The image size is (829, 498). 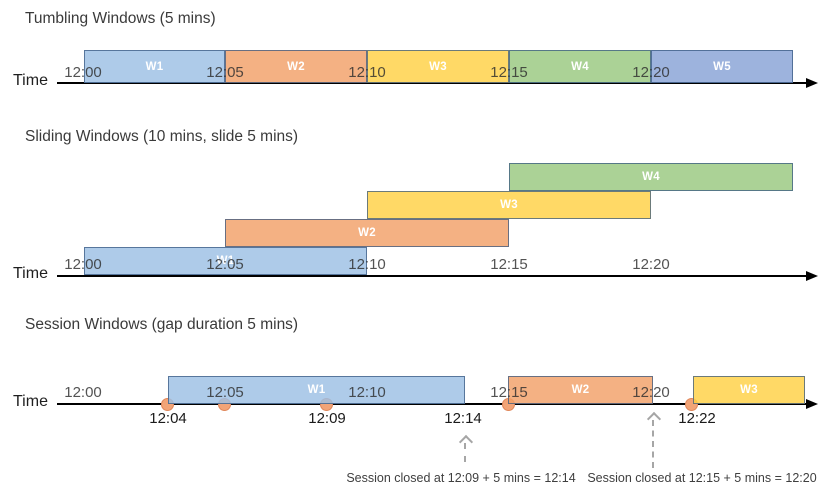 What do you see at coordinates (367, 264) in the screenshot?
I see `sliding-tick-12-10: 12:10` at bounding box center [367, 264].